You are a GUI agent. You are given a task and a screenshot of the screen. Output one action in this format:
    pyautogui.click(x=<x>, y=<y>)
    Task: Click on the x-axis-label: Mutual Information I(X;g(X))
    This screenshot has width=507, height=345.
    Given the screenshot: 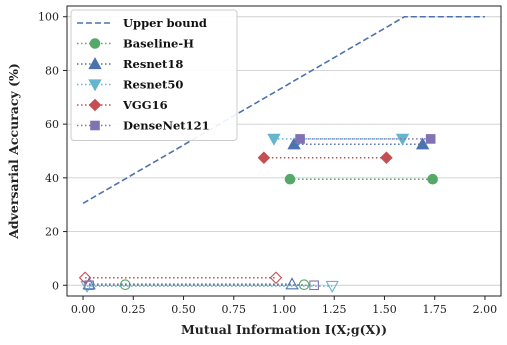 What is the action you would take?
    pyautogui.click(x=284, y=329)
    